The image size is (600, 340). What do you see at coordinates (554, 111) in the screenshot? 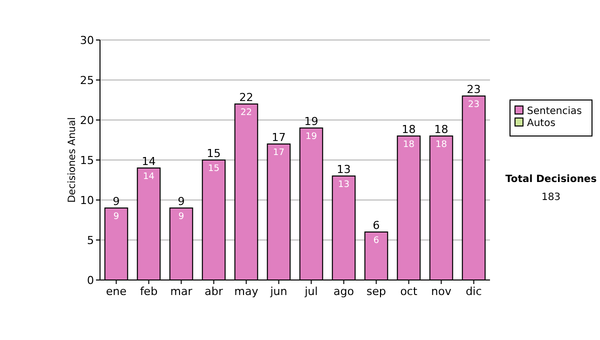
I see `legend-label: Sentencias` at bounding box center [554, 111].